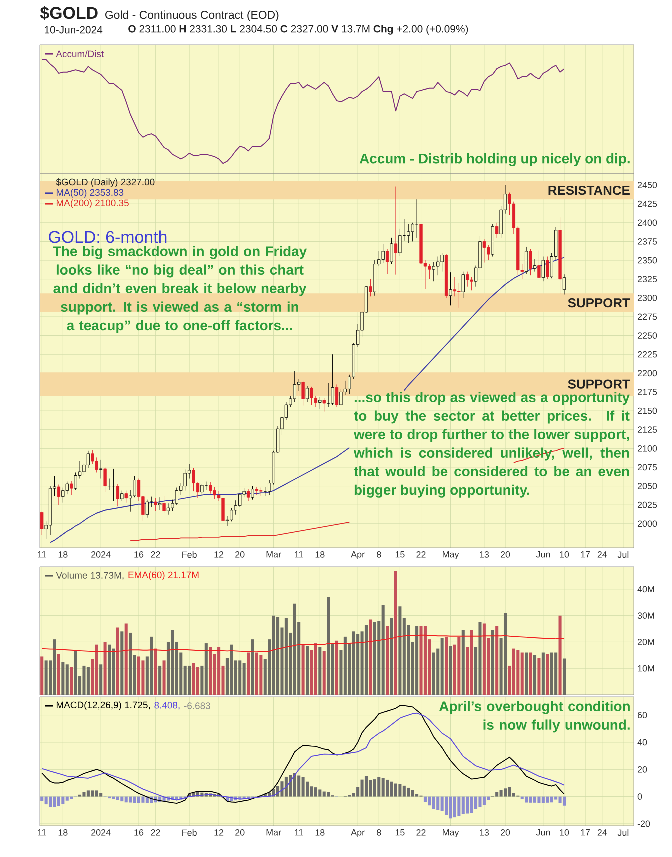 The height and width of the screenshot is (857, 672). I want to click on y-tick-label: 2375, so click(648, 241).